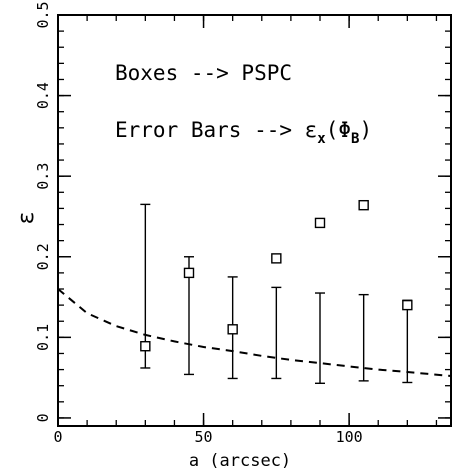 This screenshot has height=474, width=456. What do you see at coordinates (43, 256) in the screenshot?
I see `y-tick-label: 0.2` at bounding box center [43, 256].